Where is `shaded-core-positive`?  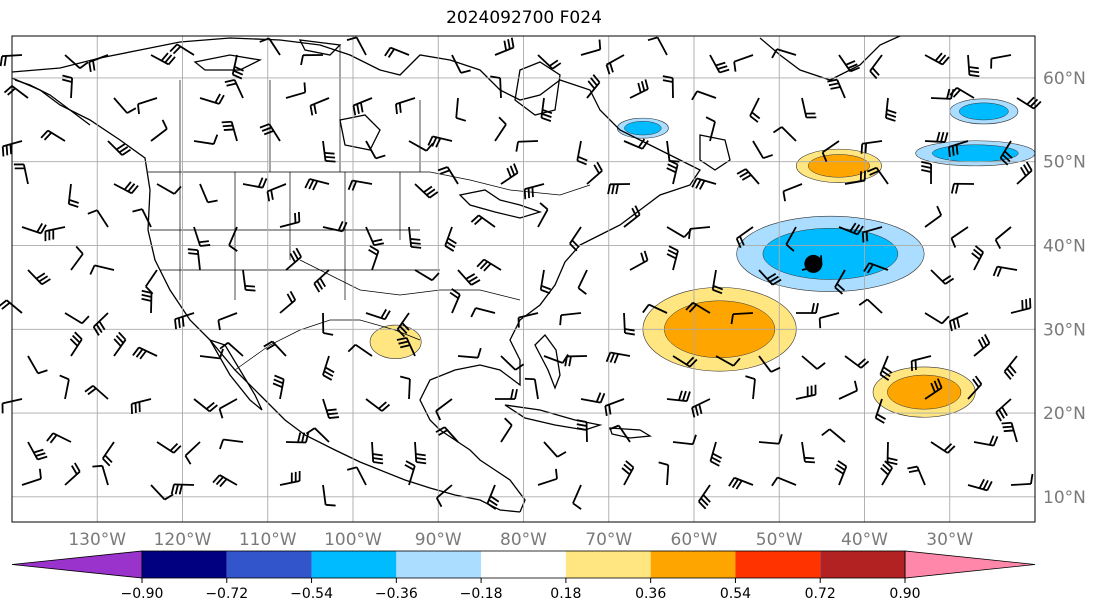
shaded-core-positive is located at coordinates (924, 392).